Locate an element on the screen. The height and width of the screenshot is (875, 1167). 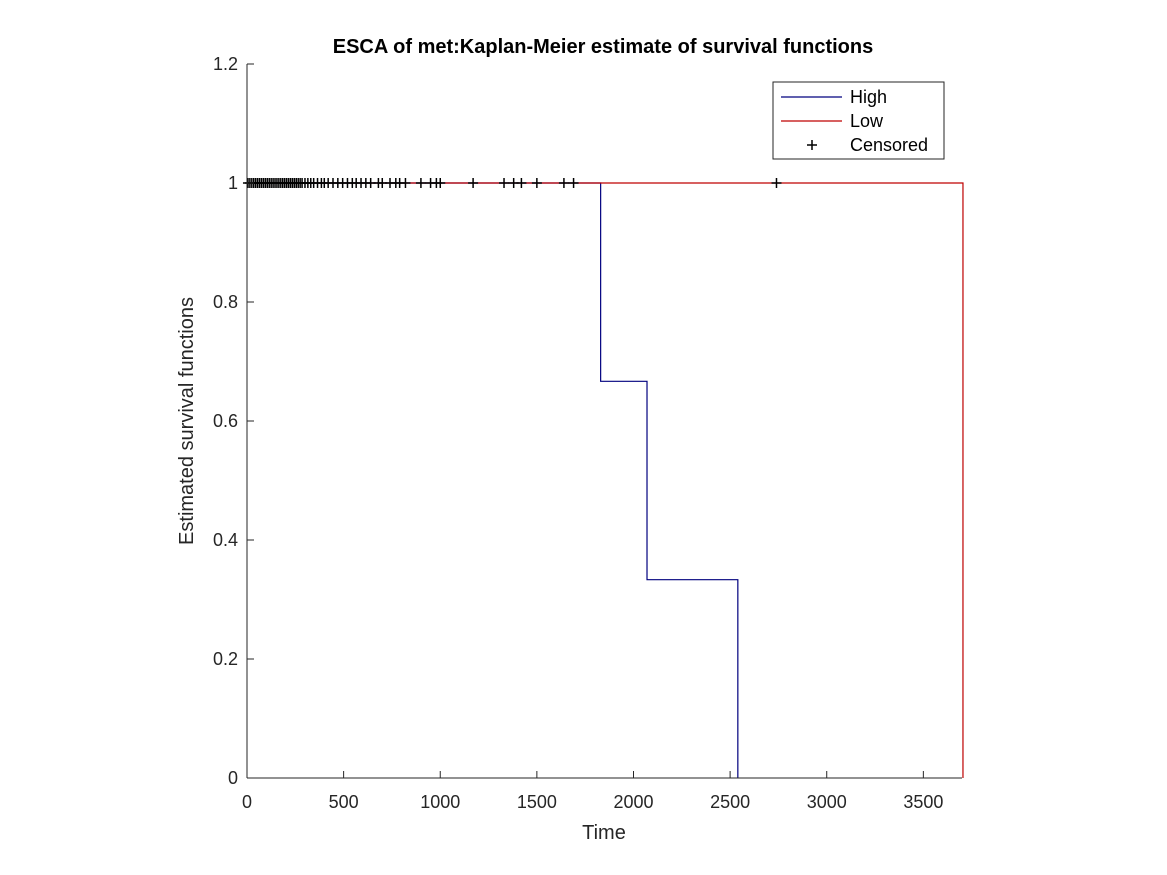
x-axis-ticks: 0 500 1000 1500 2000 2500 3000 3500 is located at coordinates (592, 791).